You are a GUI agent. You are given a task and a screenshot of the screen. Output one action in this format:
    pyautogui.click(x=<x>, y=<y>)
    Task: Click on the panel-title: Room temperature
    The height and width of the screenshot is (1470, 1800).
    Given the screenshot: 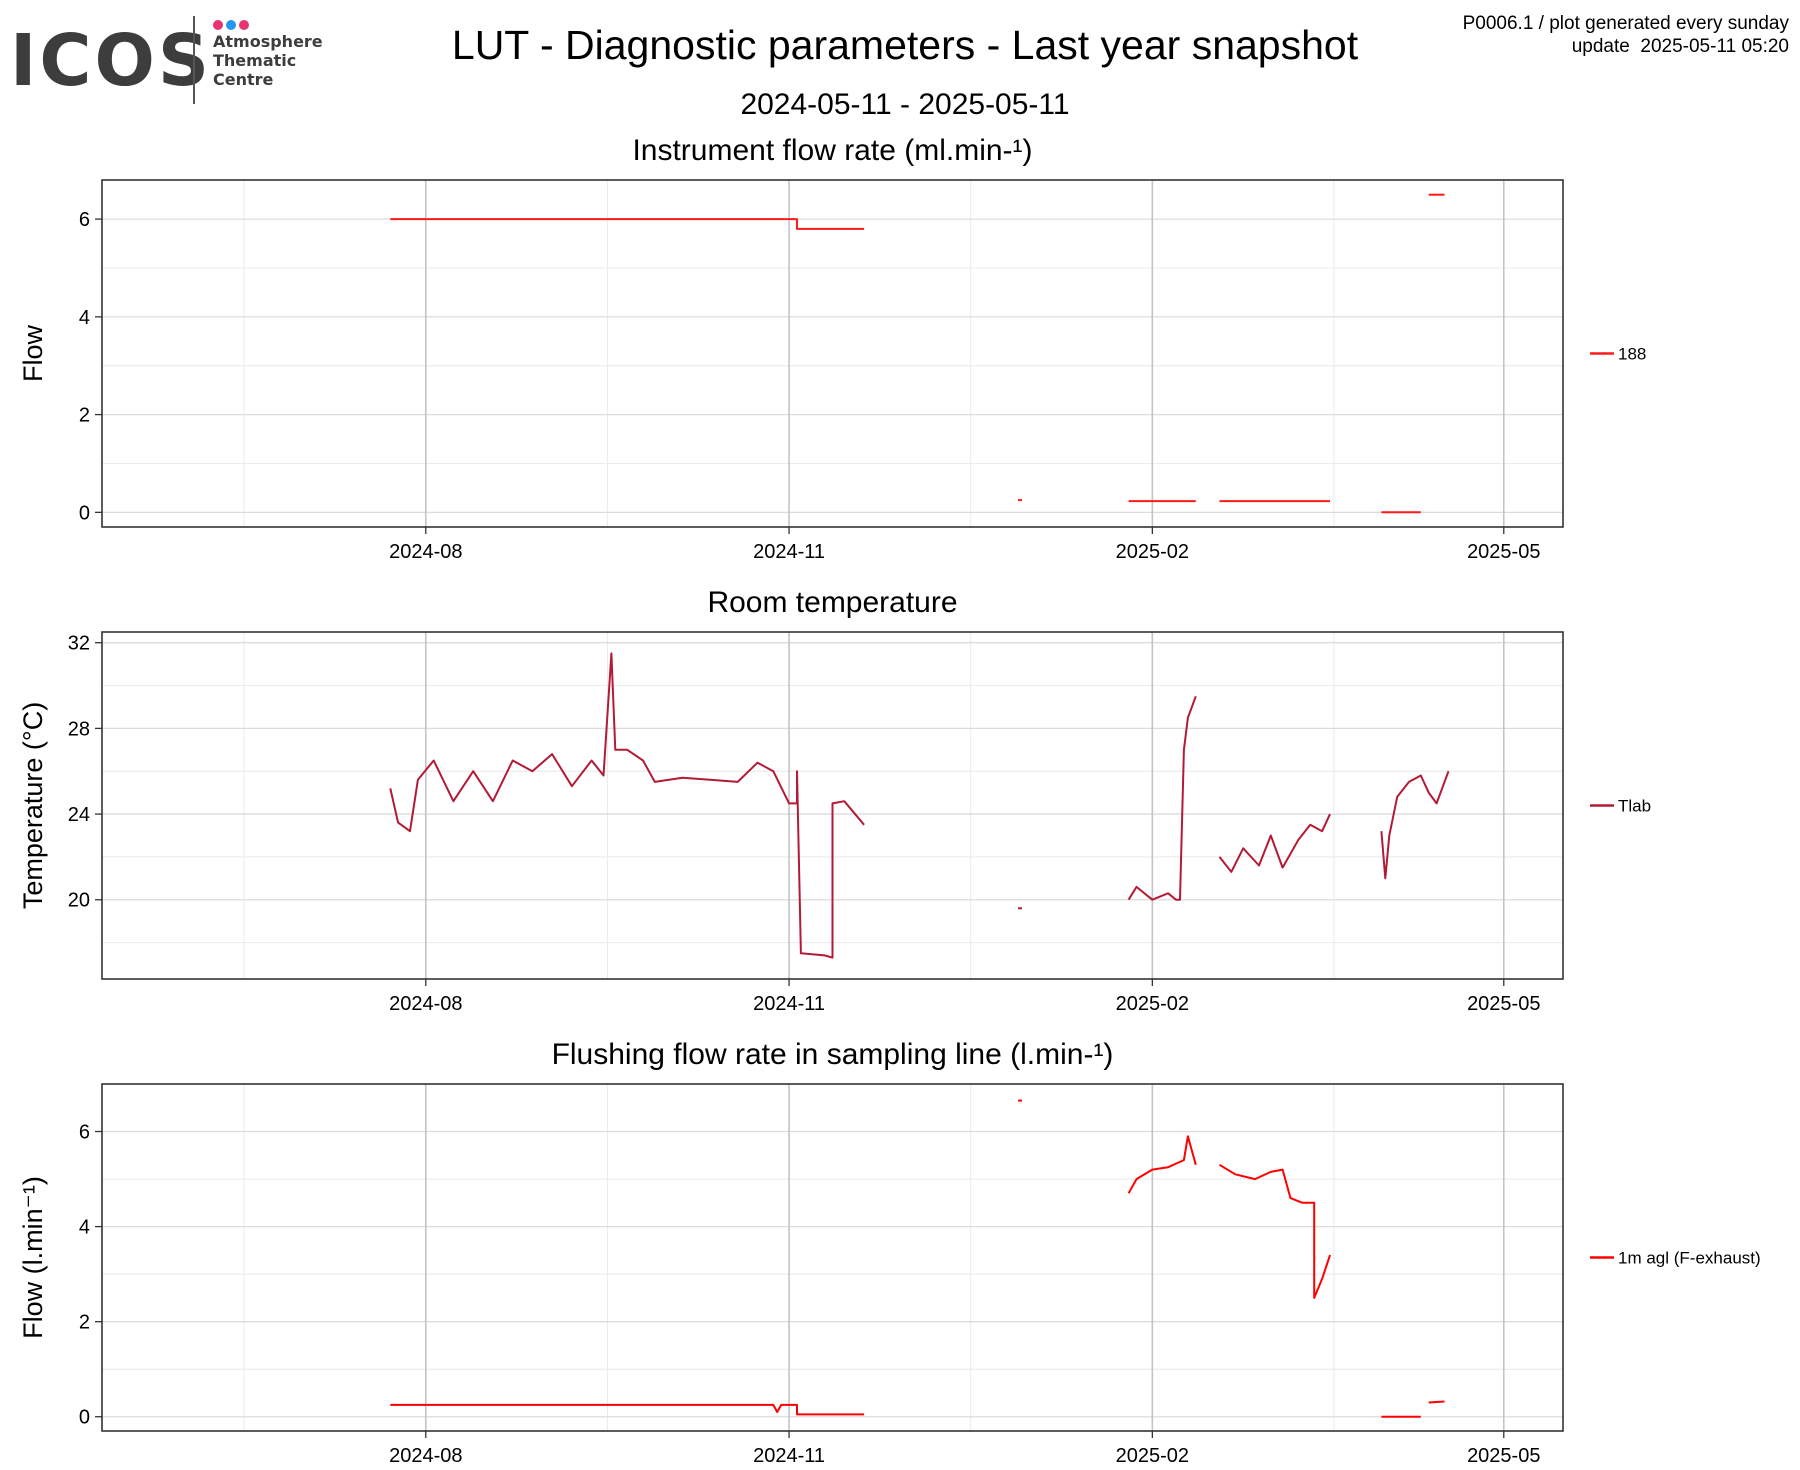 What is the action you would take?
    pyautogui.click(x=832, y=602)
    